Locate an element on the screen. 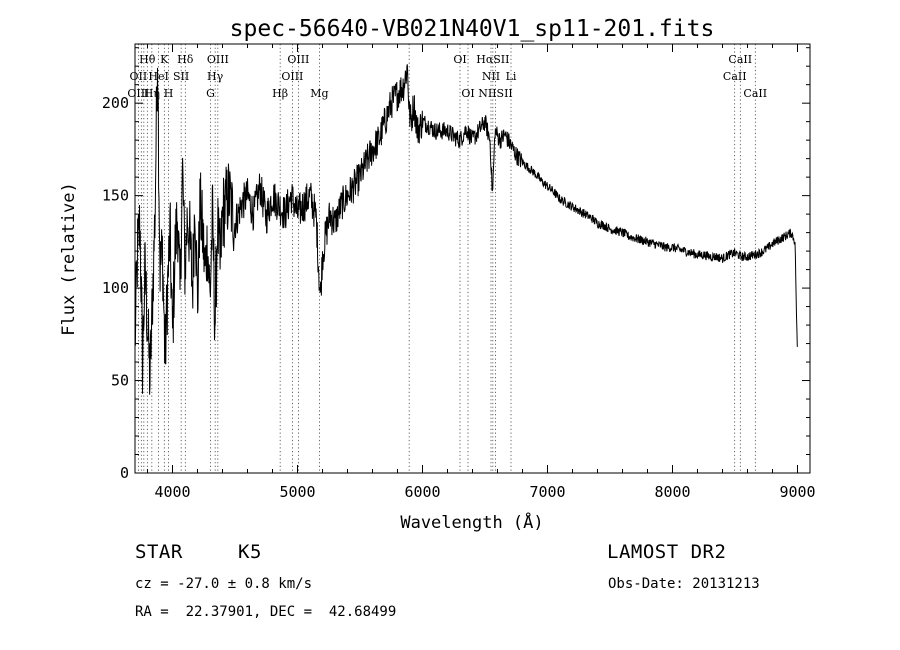 The height and width of the screenshot is (650, 900). x-tick-label-5: 9000 is located at coordinates (797, 492).